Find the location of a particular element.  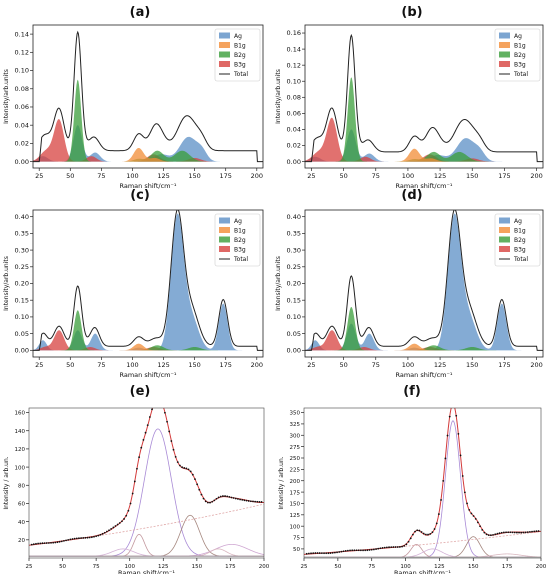

y-tick-label: 0.14 is located at coordinates (22, 34).